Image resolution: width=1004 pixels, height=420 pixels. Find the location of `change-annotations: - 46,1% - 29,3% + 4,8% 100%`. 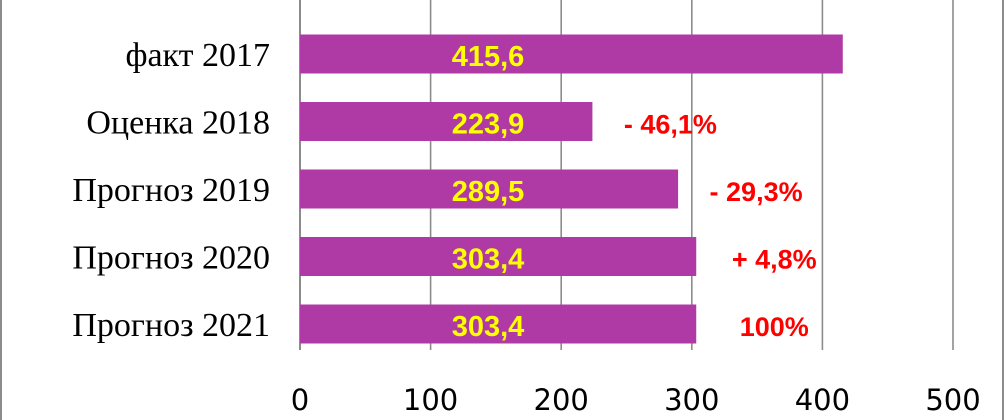

change-annotations: - 46,1% - 29,3% + 4,8% 100% is located at coordinates (720, 226).